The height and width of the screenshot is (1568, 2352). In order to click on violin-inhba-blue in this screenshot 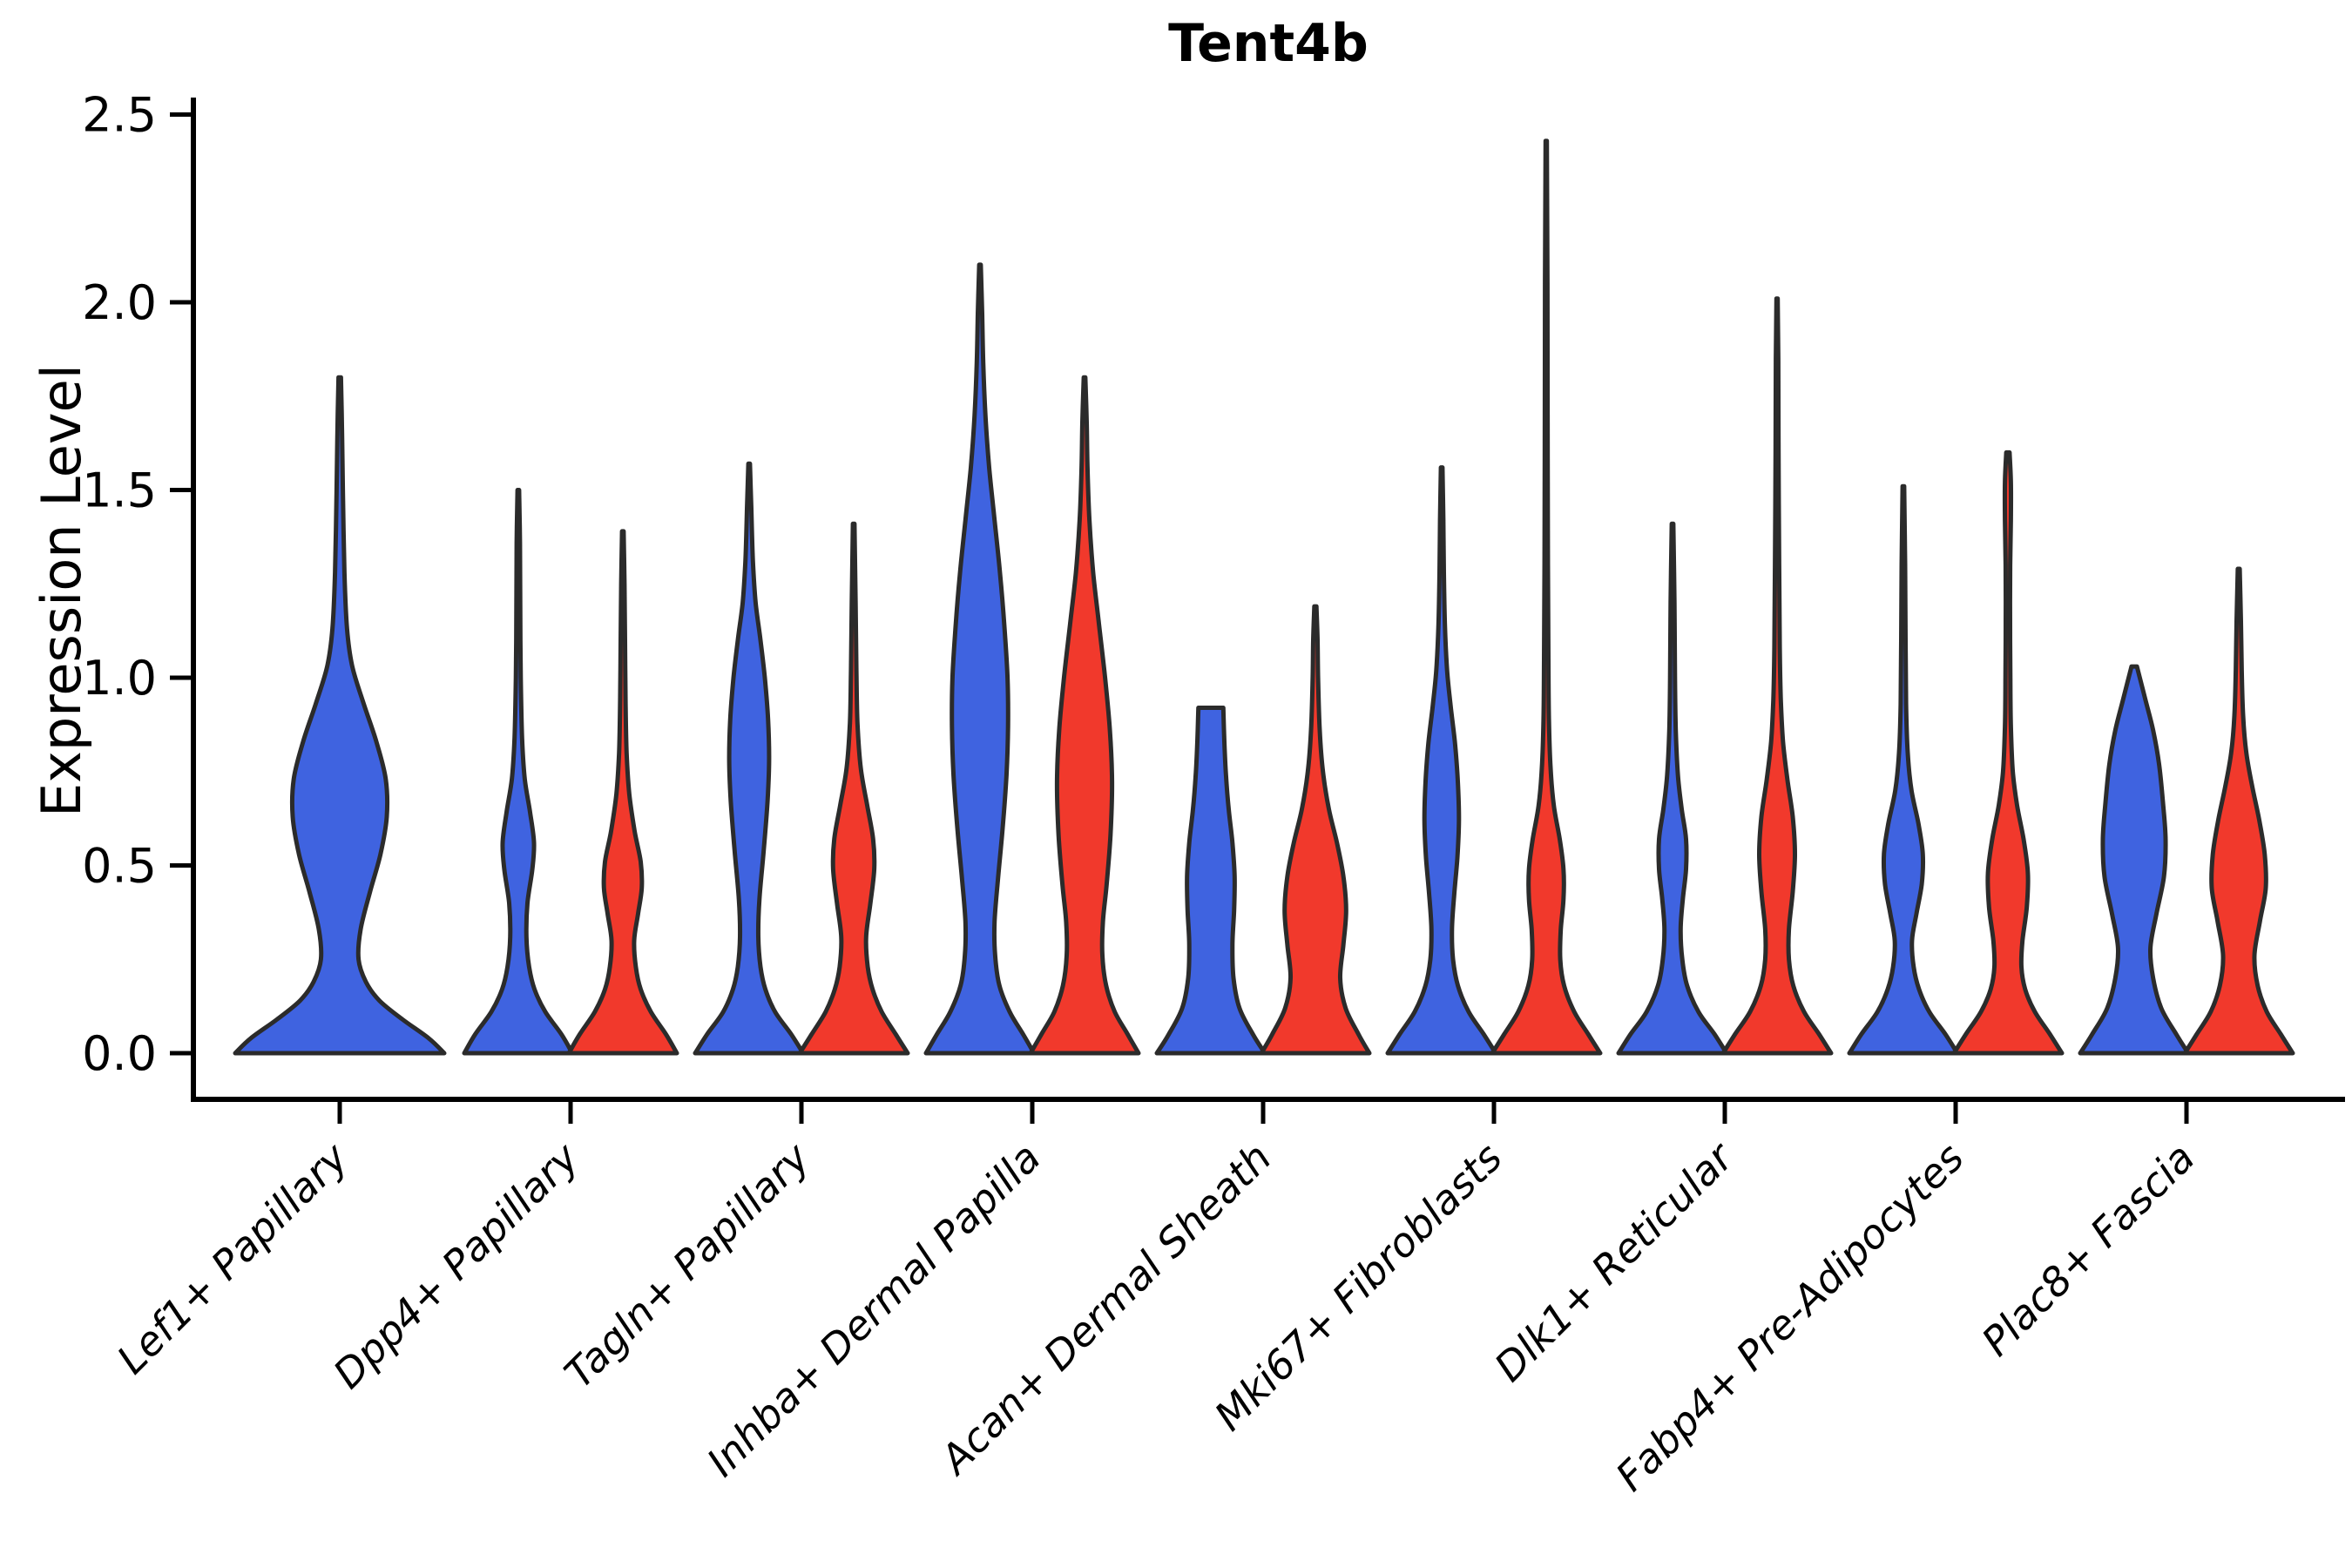, I will do `click(980, 659)`.